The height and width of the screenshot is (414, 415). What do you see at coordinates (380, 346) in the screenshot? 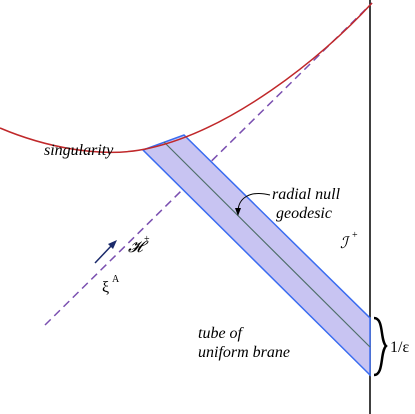
I see `brace` at bounding box center [380, 346].